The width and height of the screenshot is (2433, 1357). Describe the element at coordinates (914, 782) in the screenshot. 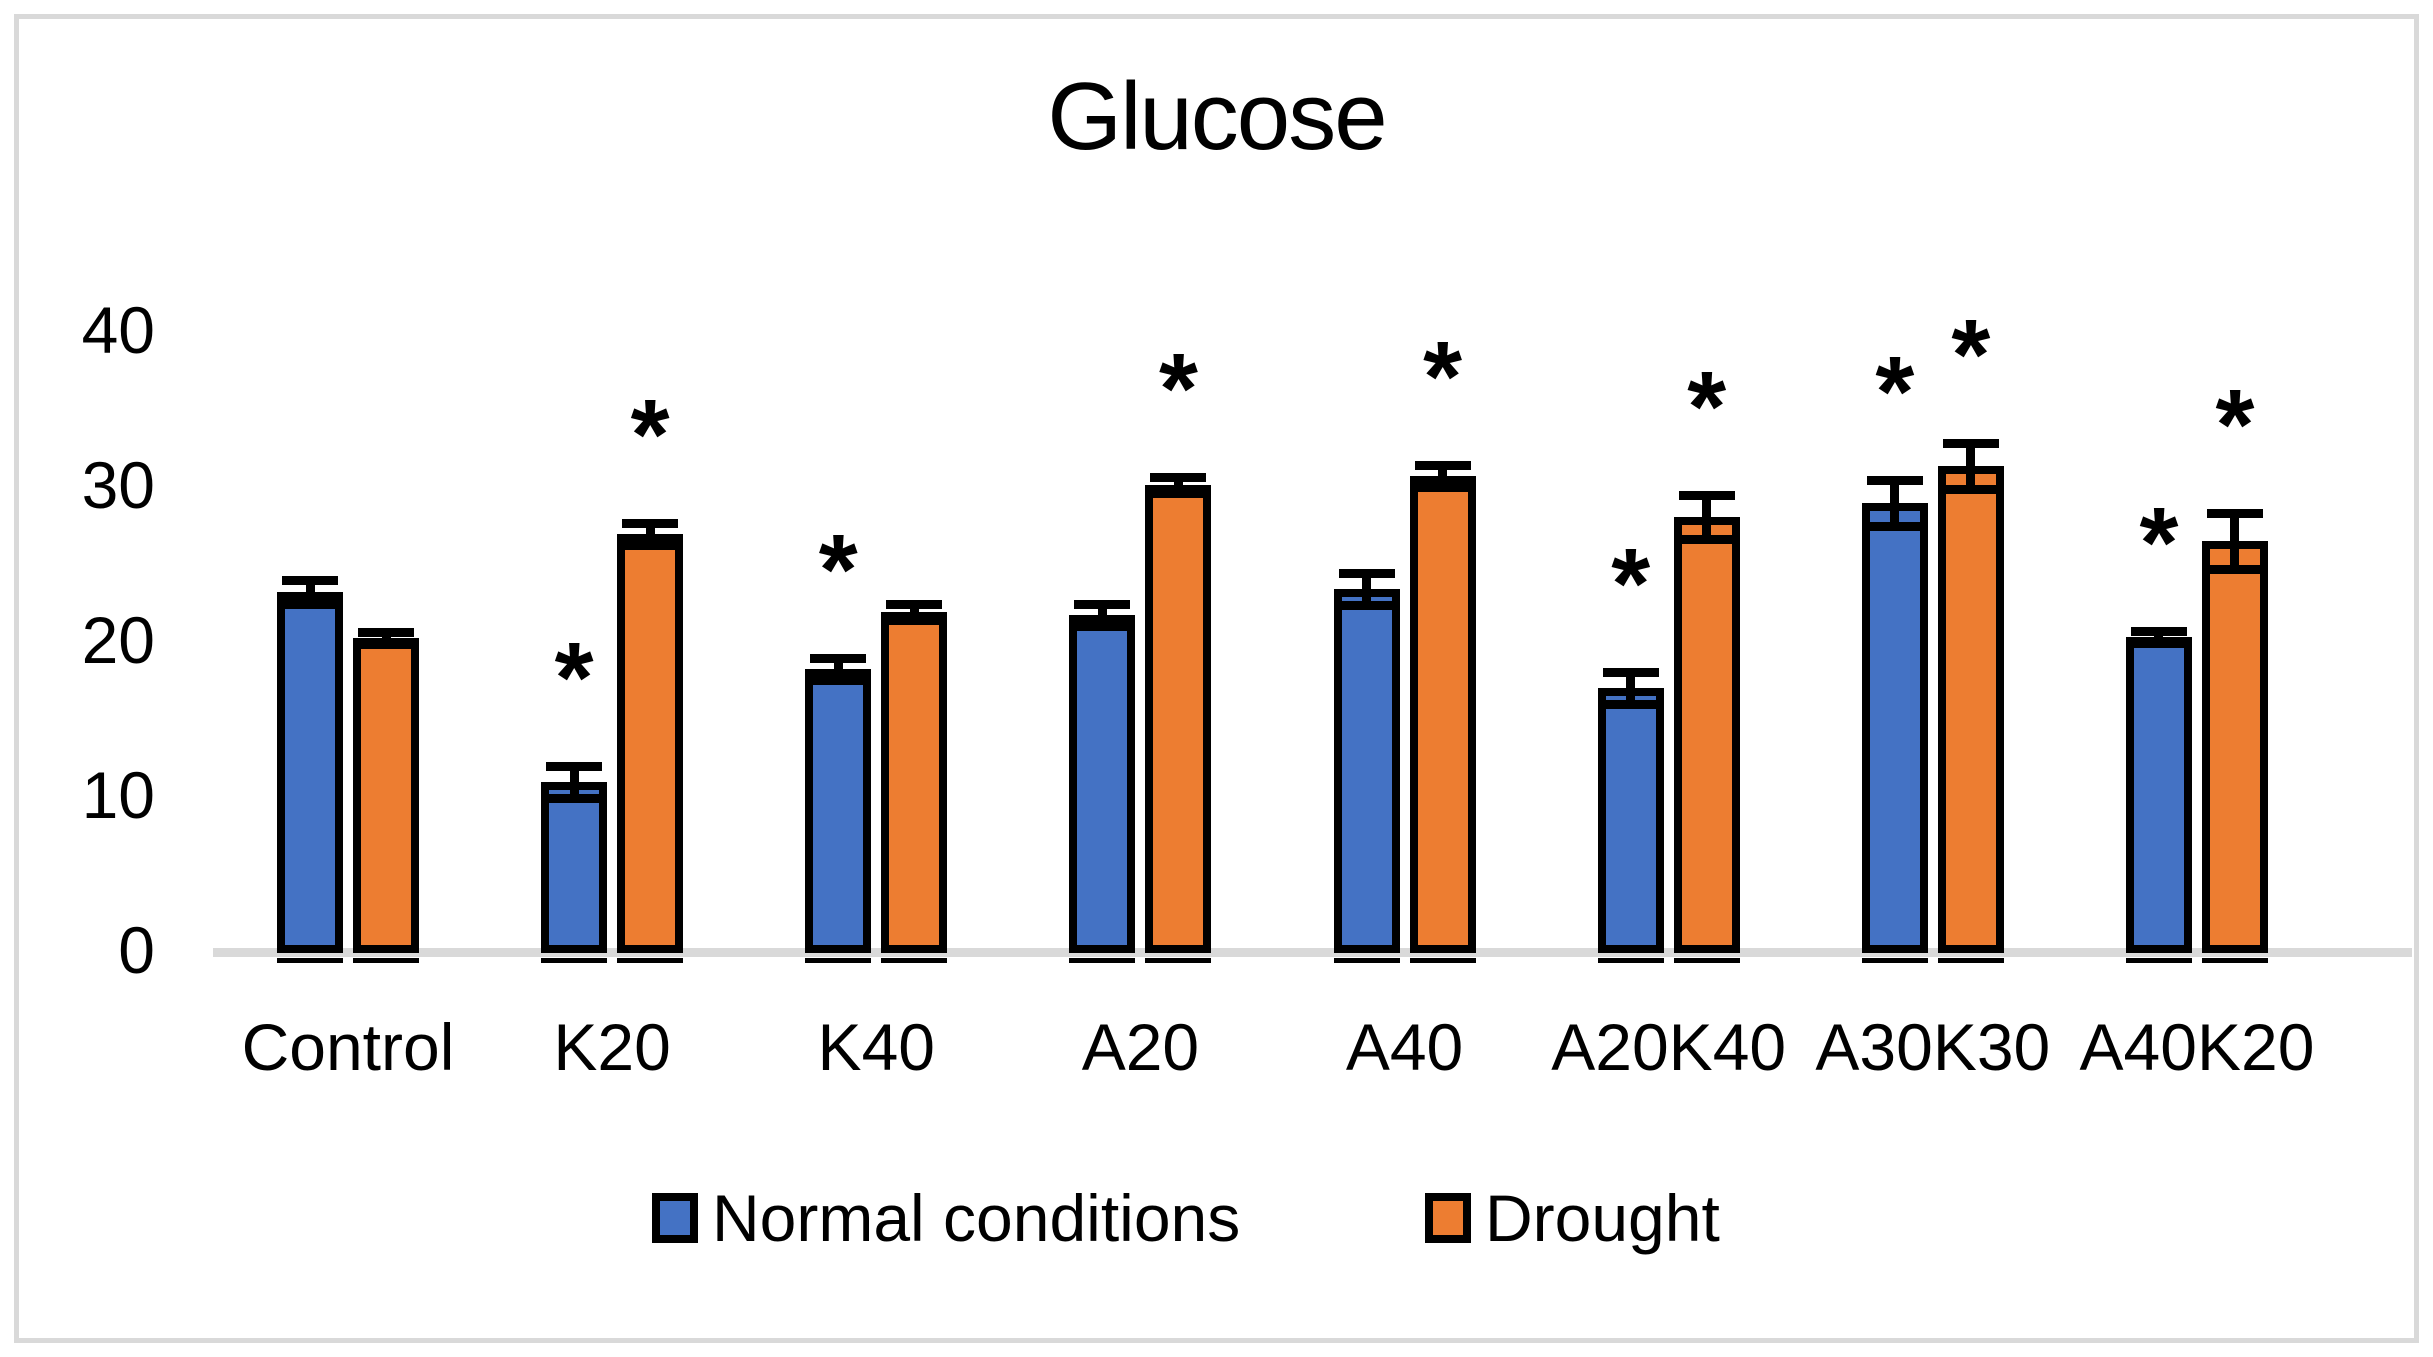

I see `bar-drought-k40` at that location.